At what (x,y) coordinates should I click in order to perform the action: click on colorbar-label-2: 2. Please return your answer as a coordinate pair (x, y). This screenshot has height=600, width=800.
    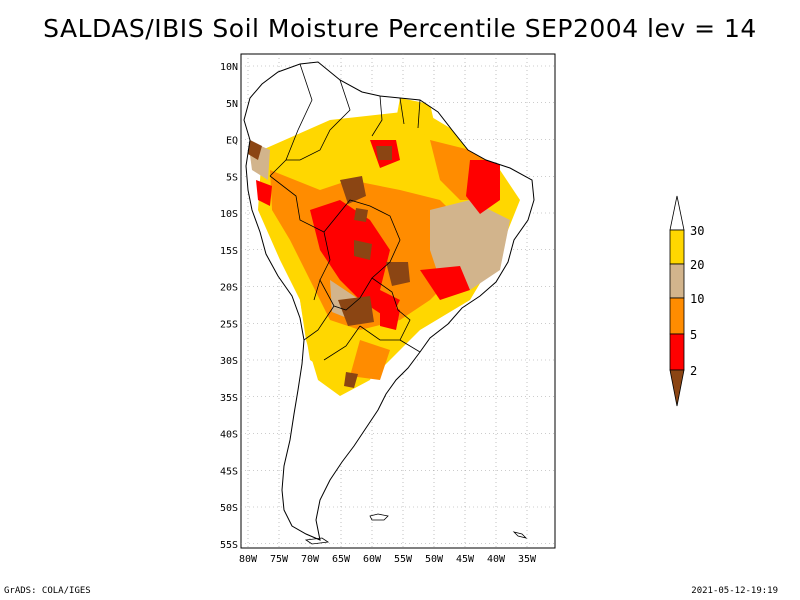
    Looking at the image, I should click on (693, 371).